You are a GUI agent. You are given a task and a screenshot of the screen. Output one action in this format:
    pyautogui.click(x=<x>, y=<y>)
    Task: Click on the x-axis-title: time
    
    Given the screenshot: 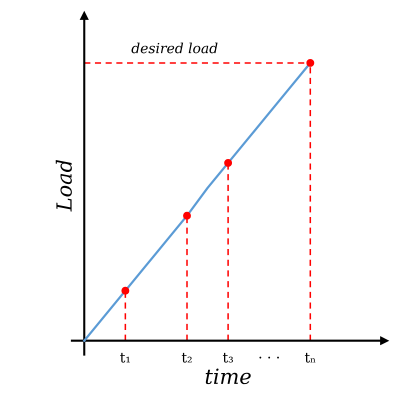 What is the action you would take?
    pyautogui.click(x=228, y=376)
    